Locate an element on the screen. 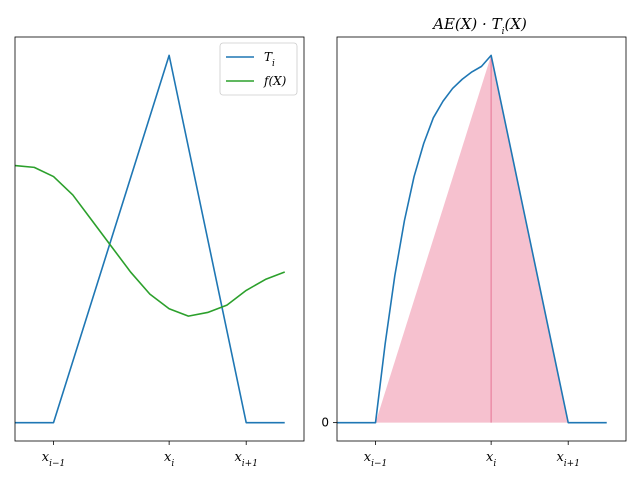  legend-frame is located at coordinates (258, 69).